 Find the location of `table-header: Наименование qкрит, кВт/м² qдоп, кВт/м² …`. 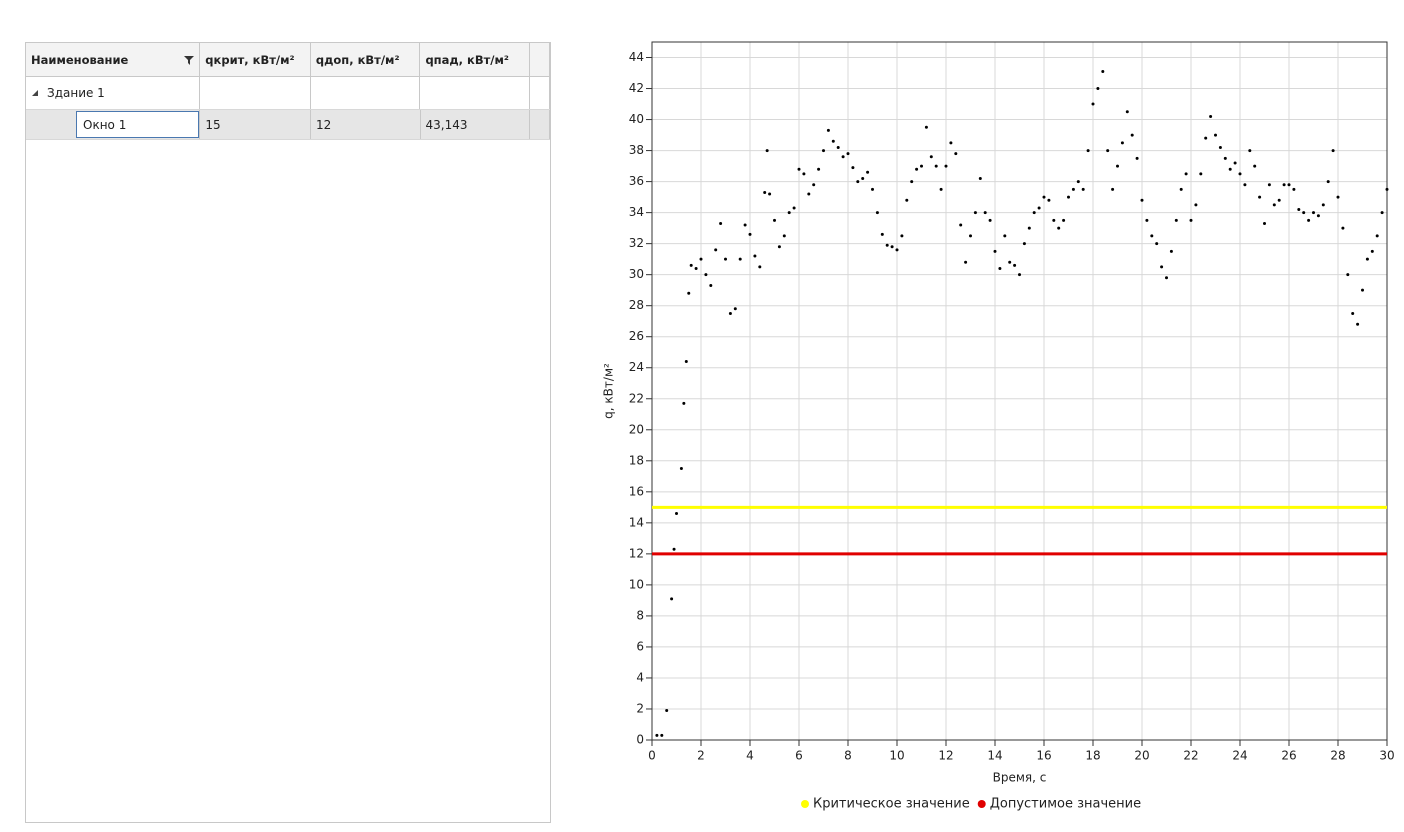

table-header: Наименование qкрит, кВт/м² qдоп, кВт/м² … is located at coordinates (288, 60).